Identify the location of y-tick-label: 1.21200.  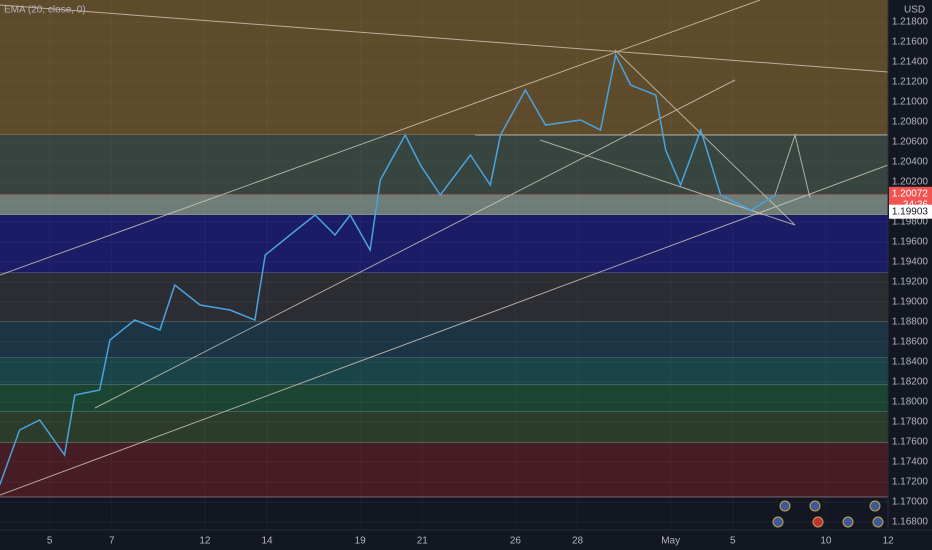
(910, 82).